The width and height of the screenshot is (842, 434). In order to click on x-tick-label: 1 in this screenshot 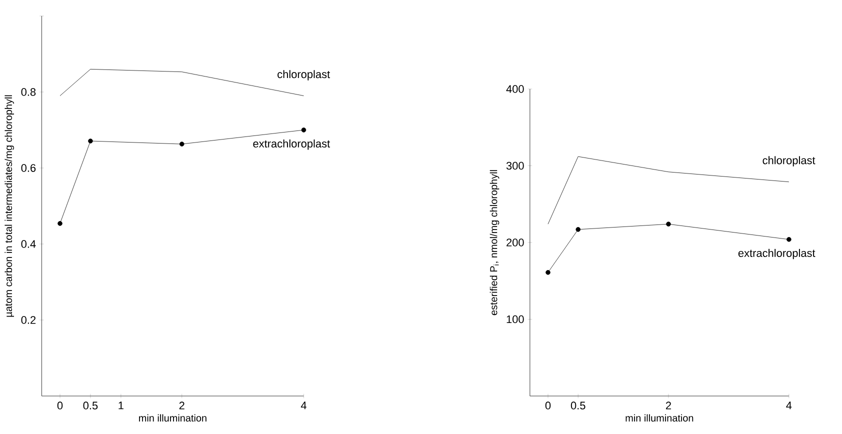, I will do `click(121, 406)`.